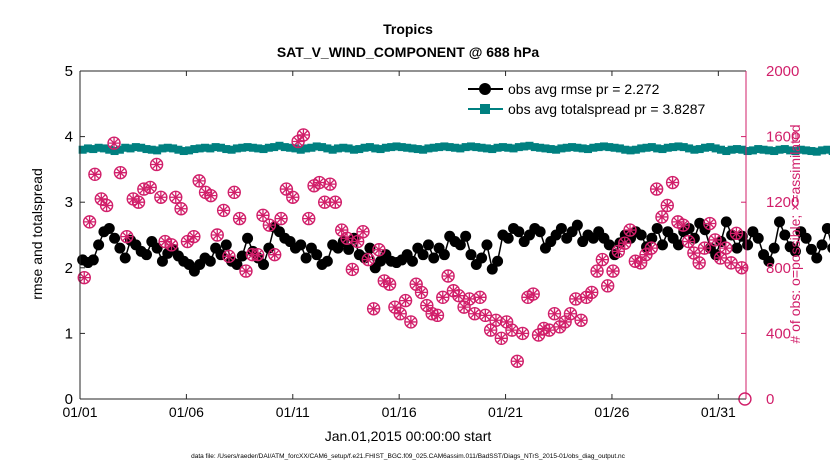  I want to click on x-tick-label: 01/06, so click(186, 412).